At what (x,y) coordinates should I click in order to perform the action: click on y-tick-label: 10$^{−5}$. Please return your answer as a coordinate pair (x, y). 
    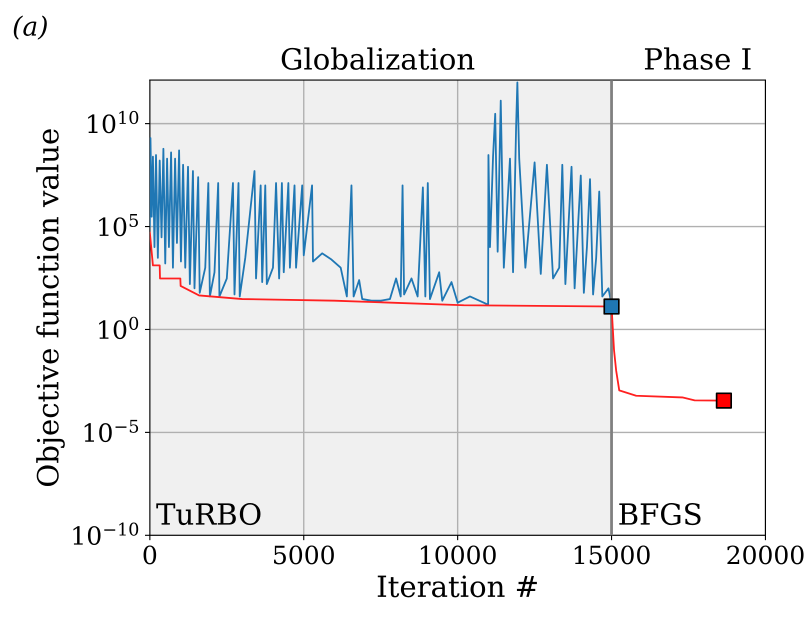
    Looking at the image, I should click on (111, 431).